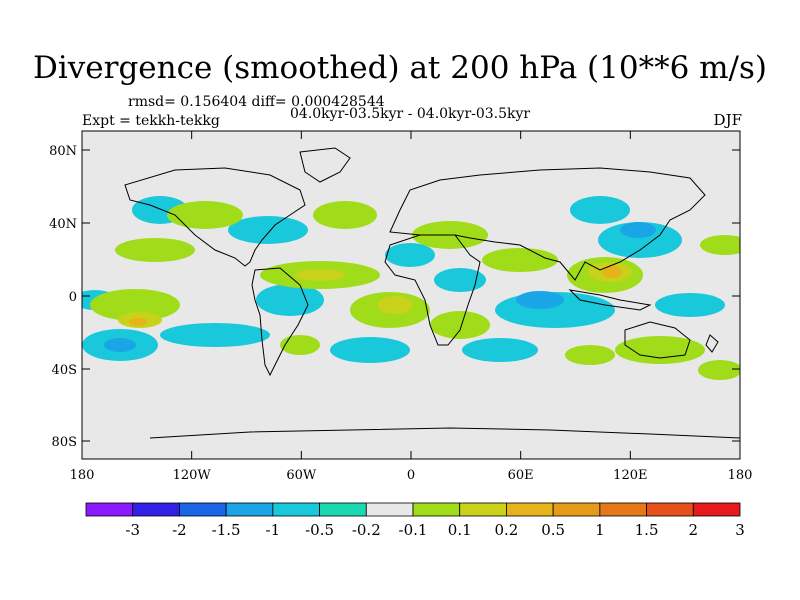  I want to click on colorbar-label: 1, so click(600, 530).